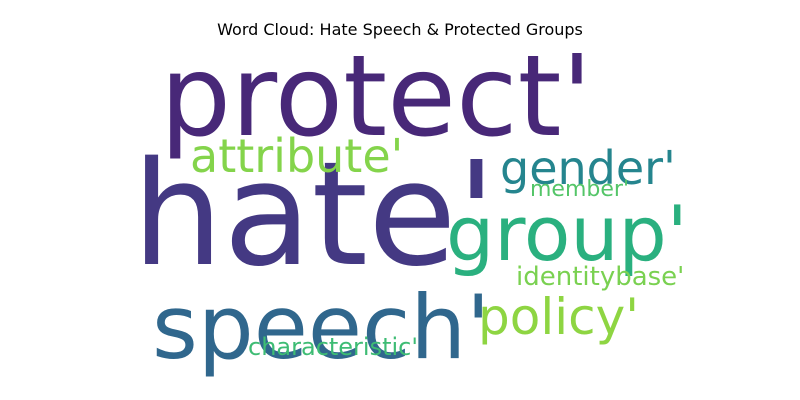 The height and width of the screenshot is (400, 800). What do you see at coordinates (296, 156) in the screenshot?
I see `word-attribute: attribute'` at bounding box center [296, 156].